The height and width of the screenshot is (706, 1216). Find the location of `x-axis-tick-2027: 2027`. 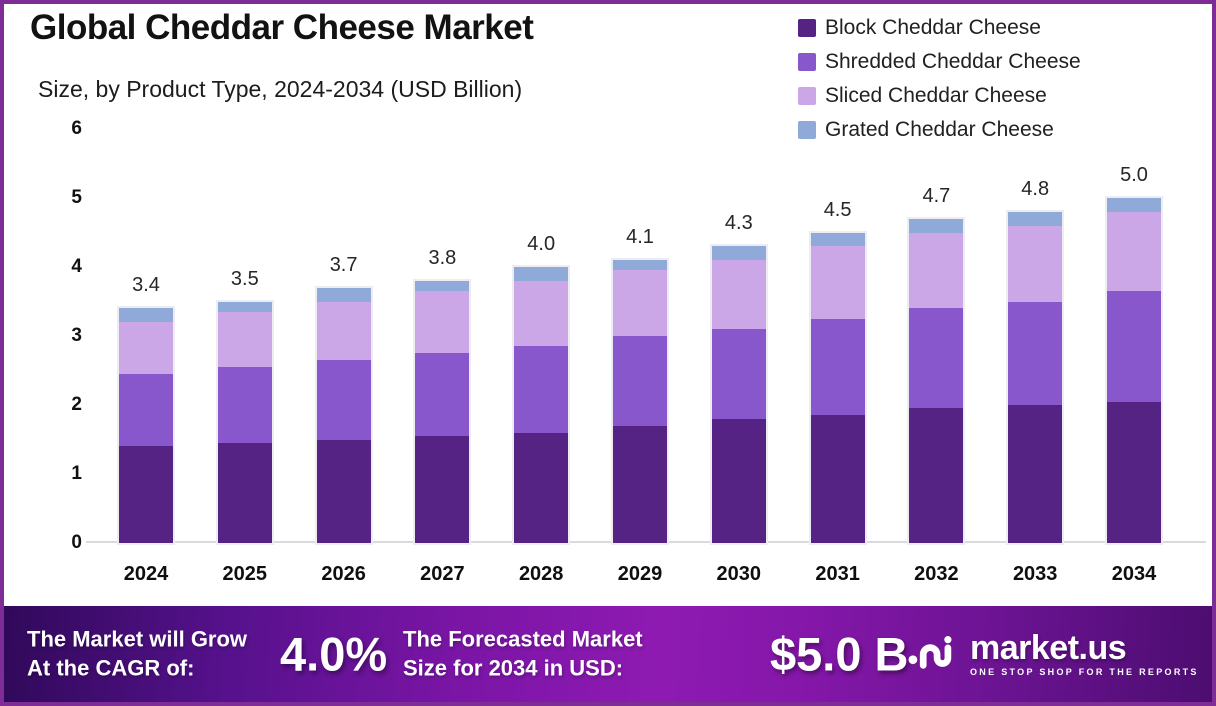

x-axis-tick-2027: 2027 is located at coordinates (442, 574).